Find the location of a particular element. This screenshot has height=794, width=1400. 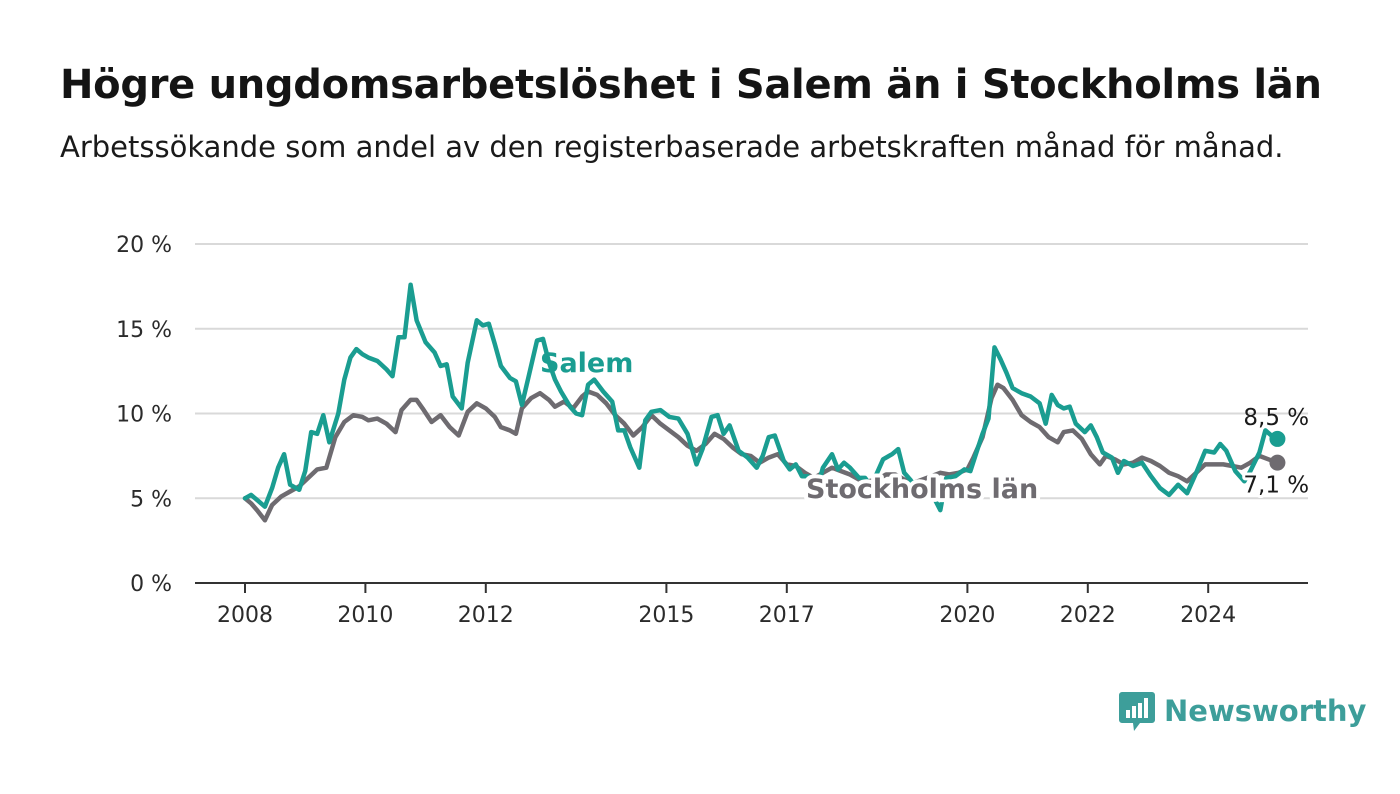

x-tick-label: 2010 is located at coordinates (365, 615).